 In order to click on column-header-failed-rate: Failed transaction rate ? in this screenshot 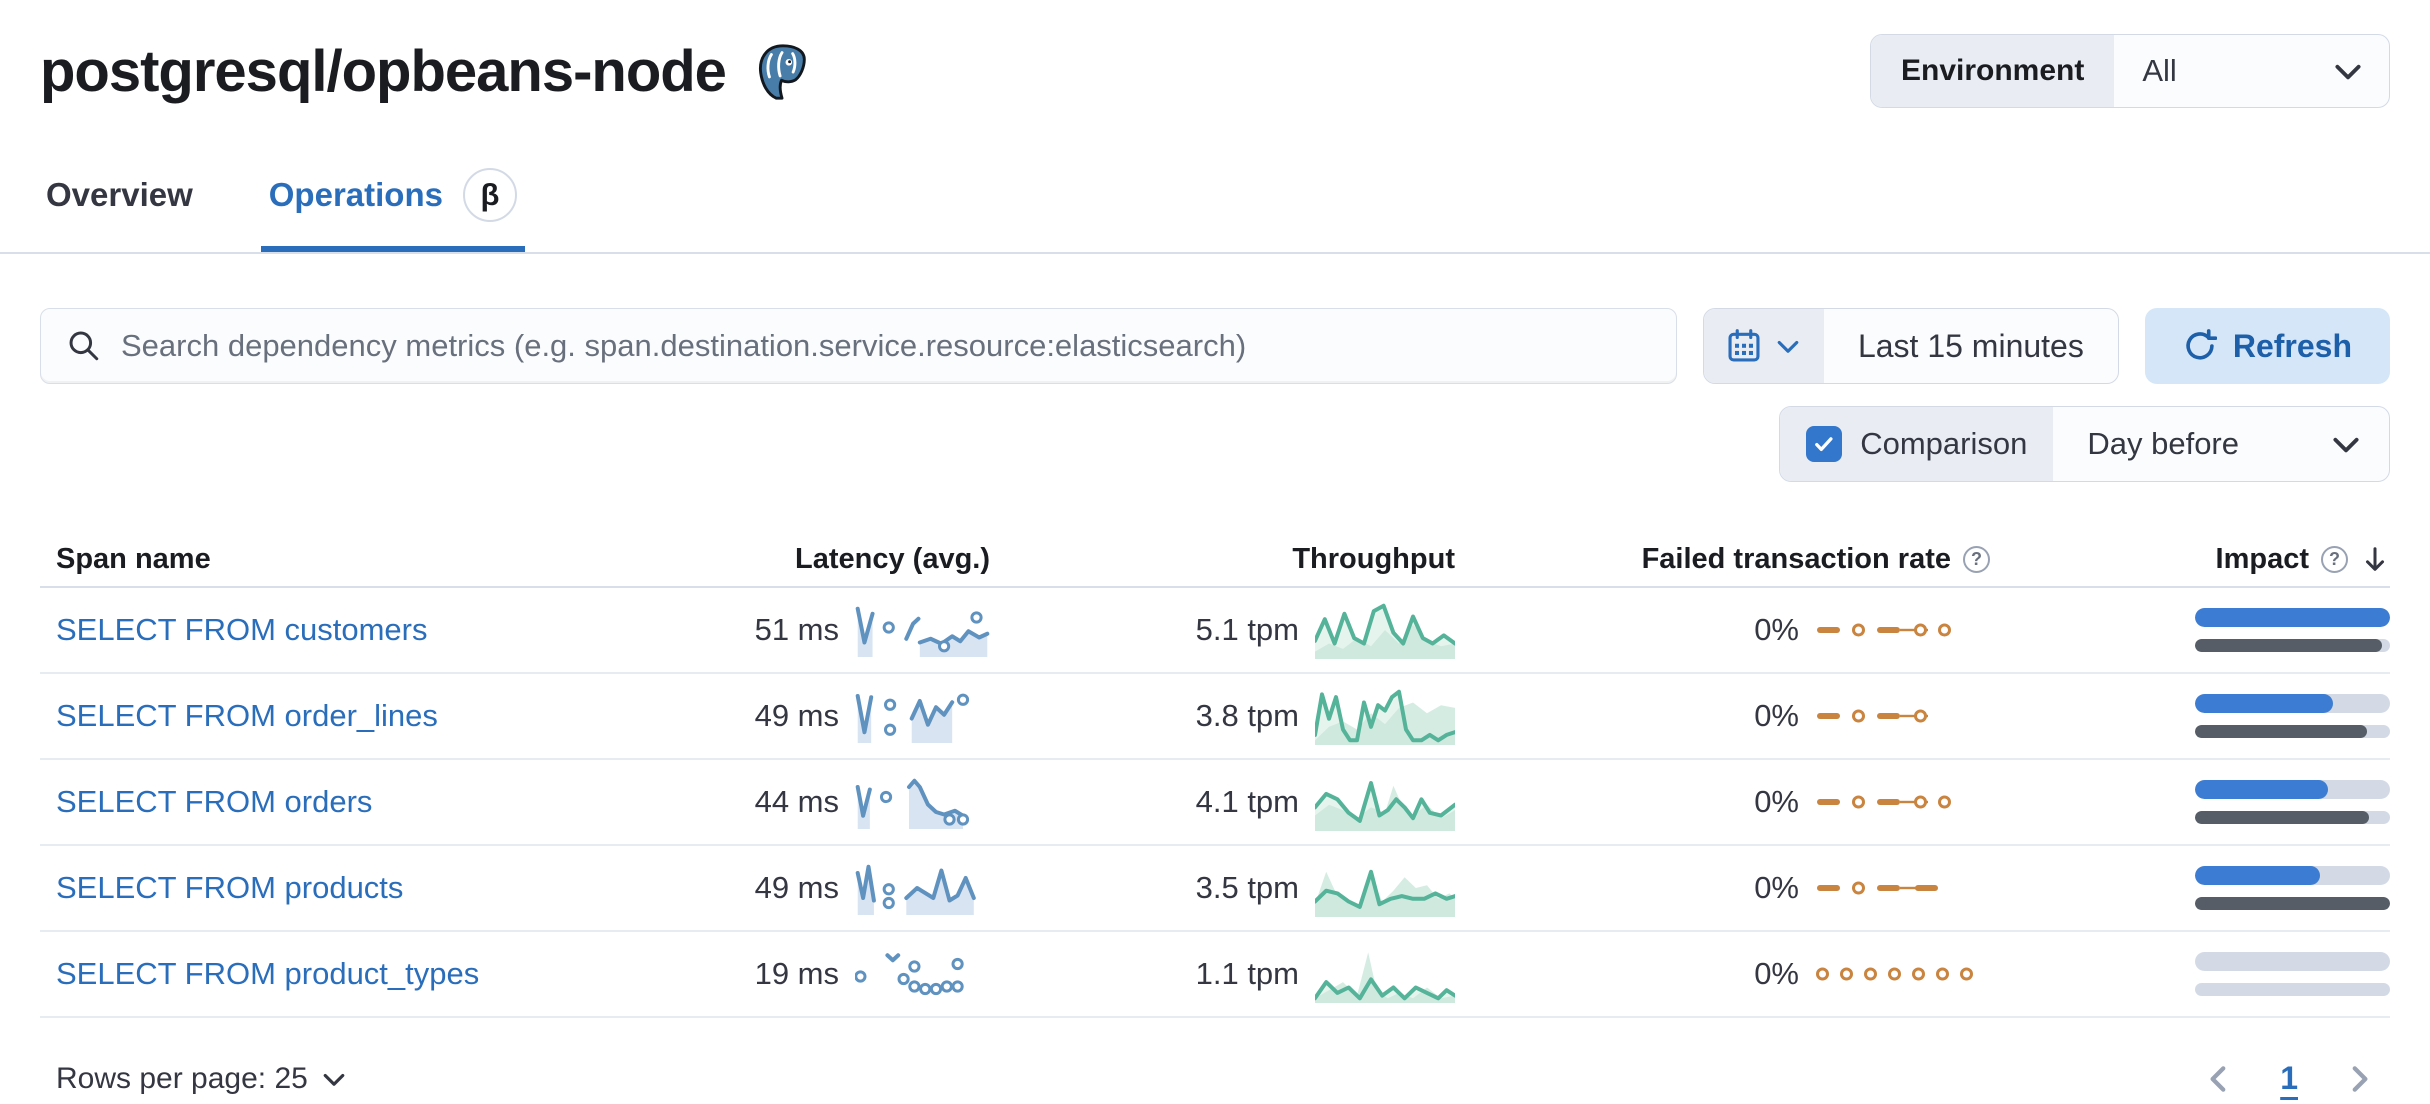, I will do `click(1722, 559)`.